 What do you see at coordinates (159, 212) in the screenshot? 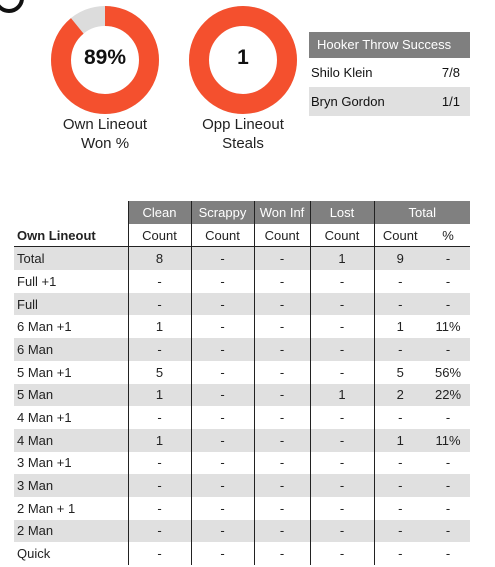
I see `group-header-cell: Clean` at bounding box center [159, 212].